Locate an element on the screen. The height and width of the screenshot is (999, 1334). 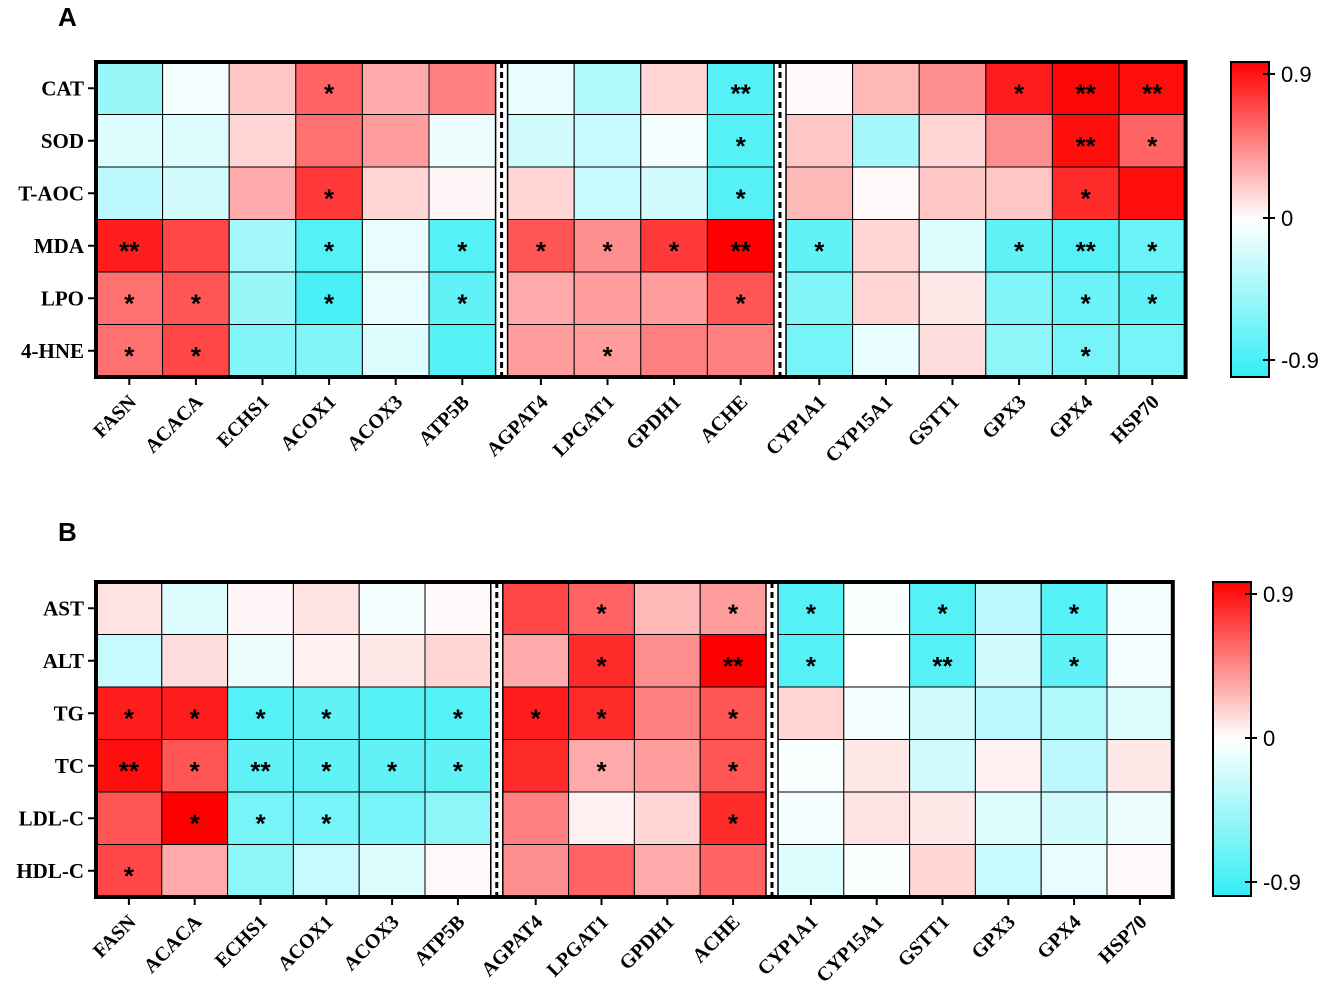
cell-hdl-c-acaca is located at coordinates (195, 871).